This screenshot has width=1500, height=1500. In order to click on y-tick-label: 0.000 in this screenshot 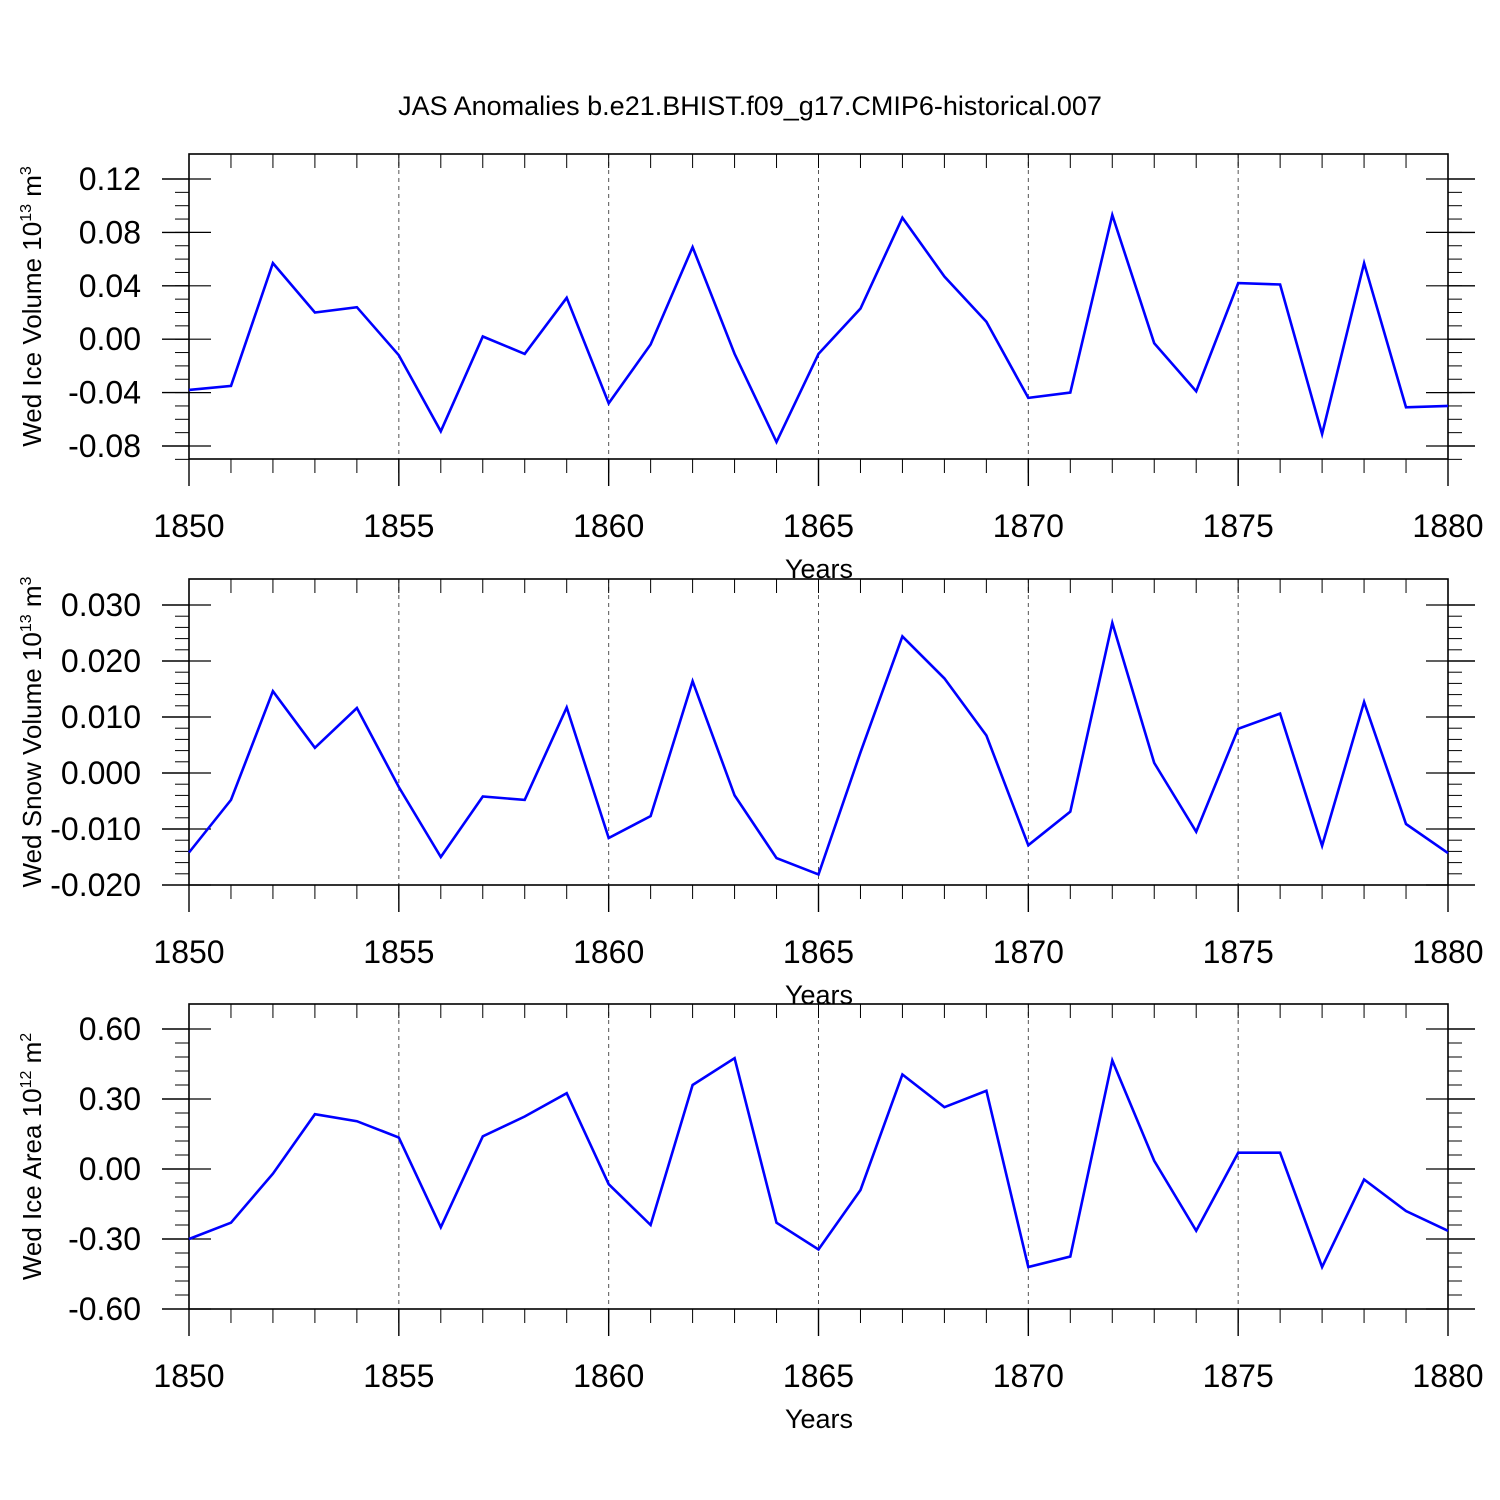, I will do `click(101, 773)`.